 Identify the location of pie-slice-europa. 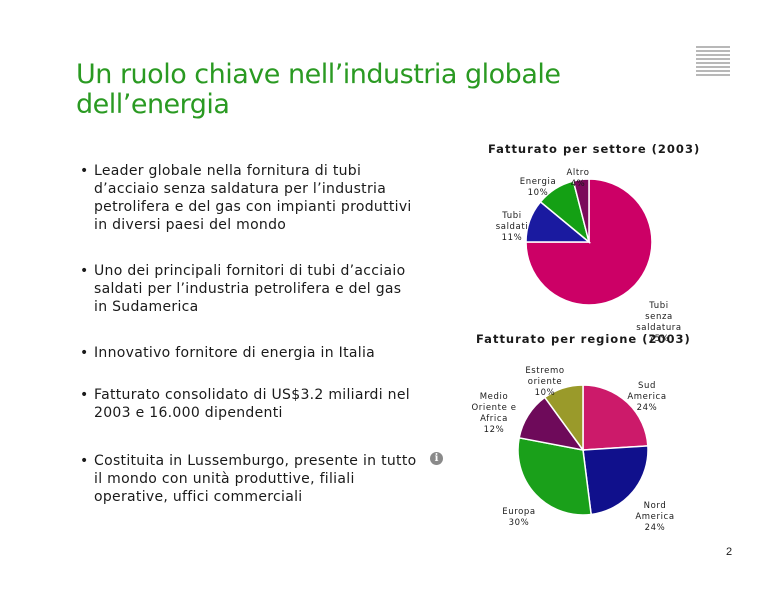
(554, 476).